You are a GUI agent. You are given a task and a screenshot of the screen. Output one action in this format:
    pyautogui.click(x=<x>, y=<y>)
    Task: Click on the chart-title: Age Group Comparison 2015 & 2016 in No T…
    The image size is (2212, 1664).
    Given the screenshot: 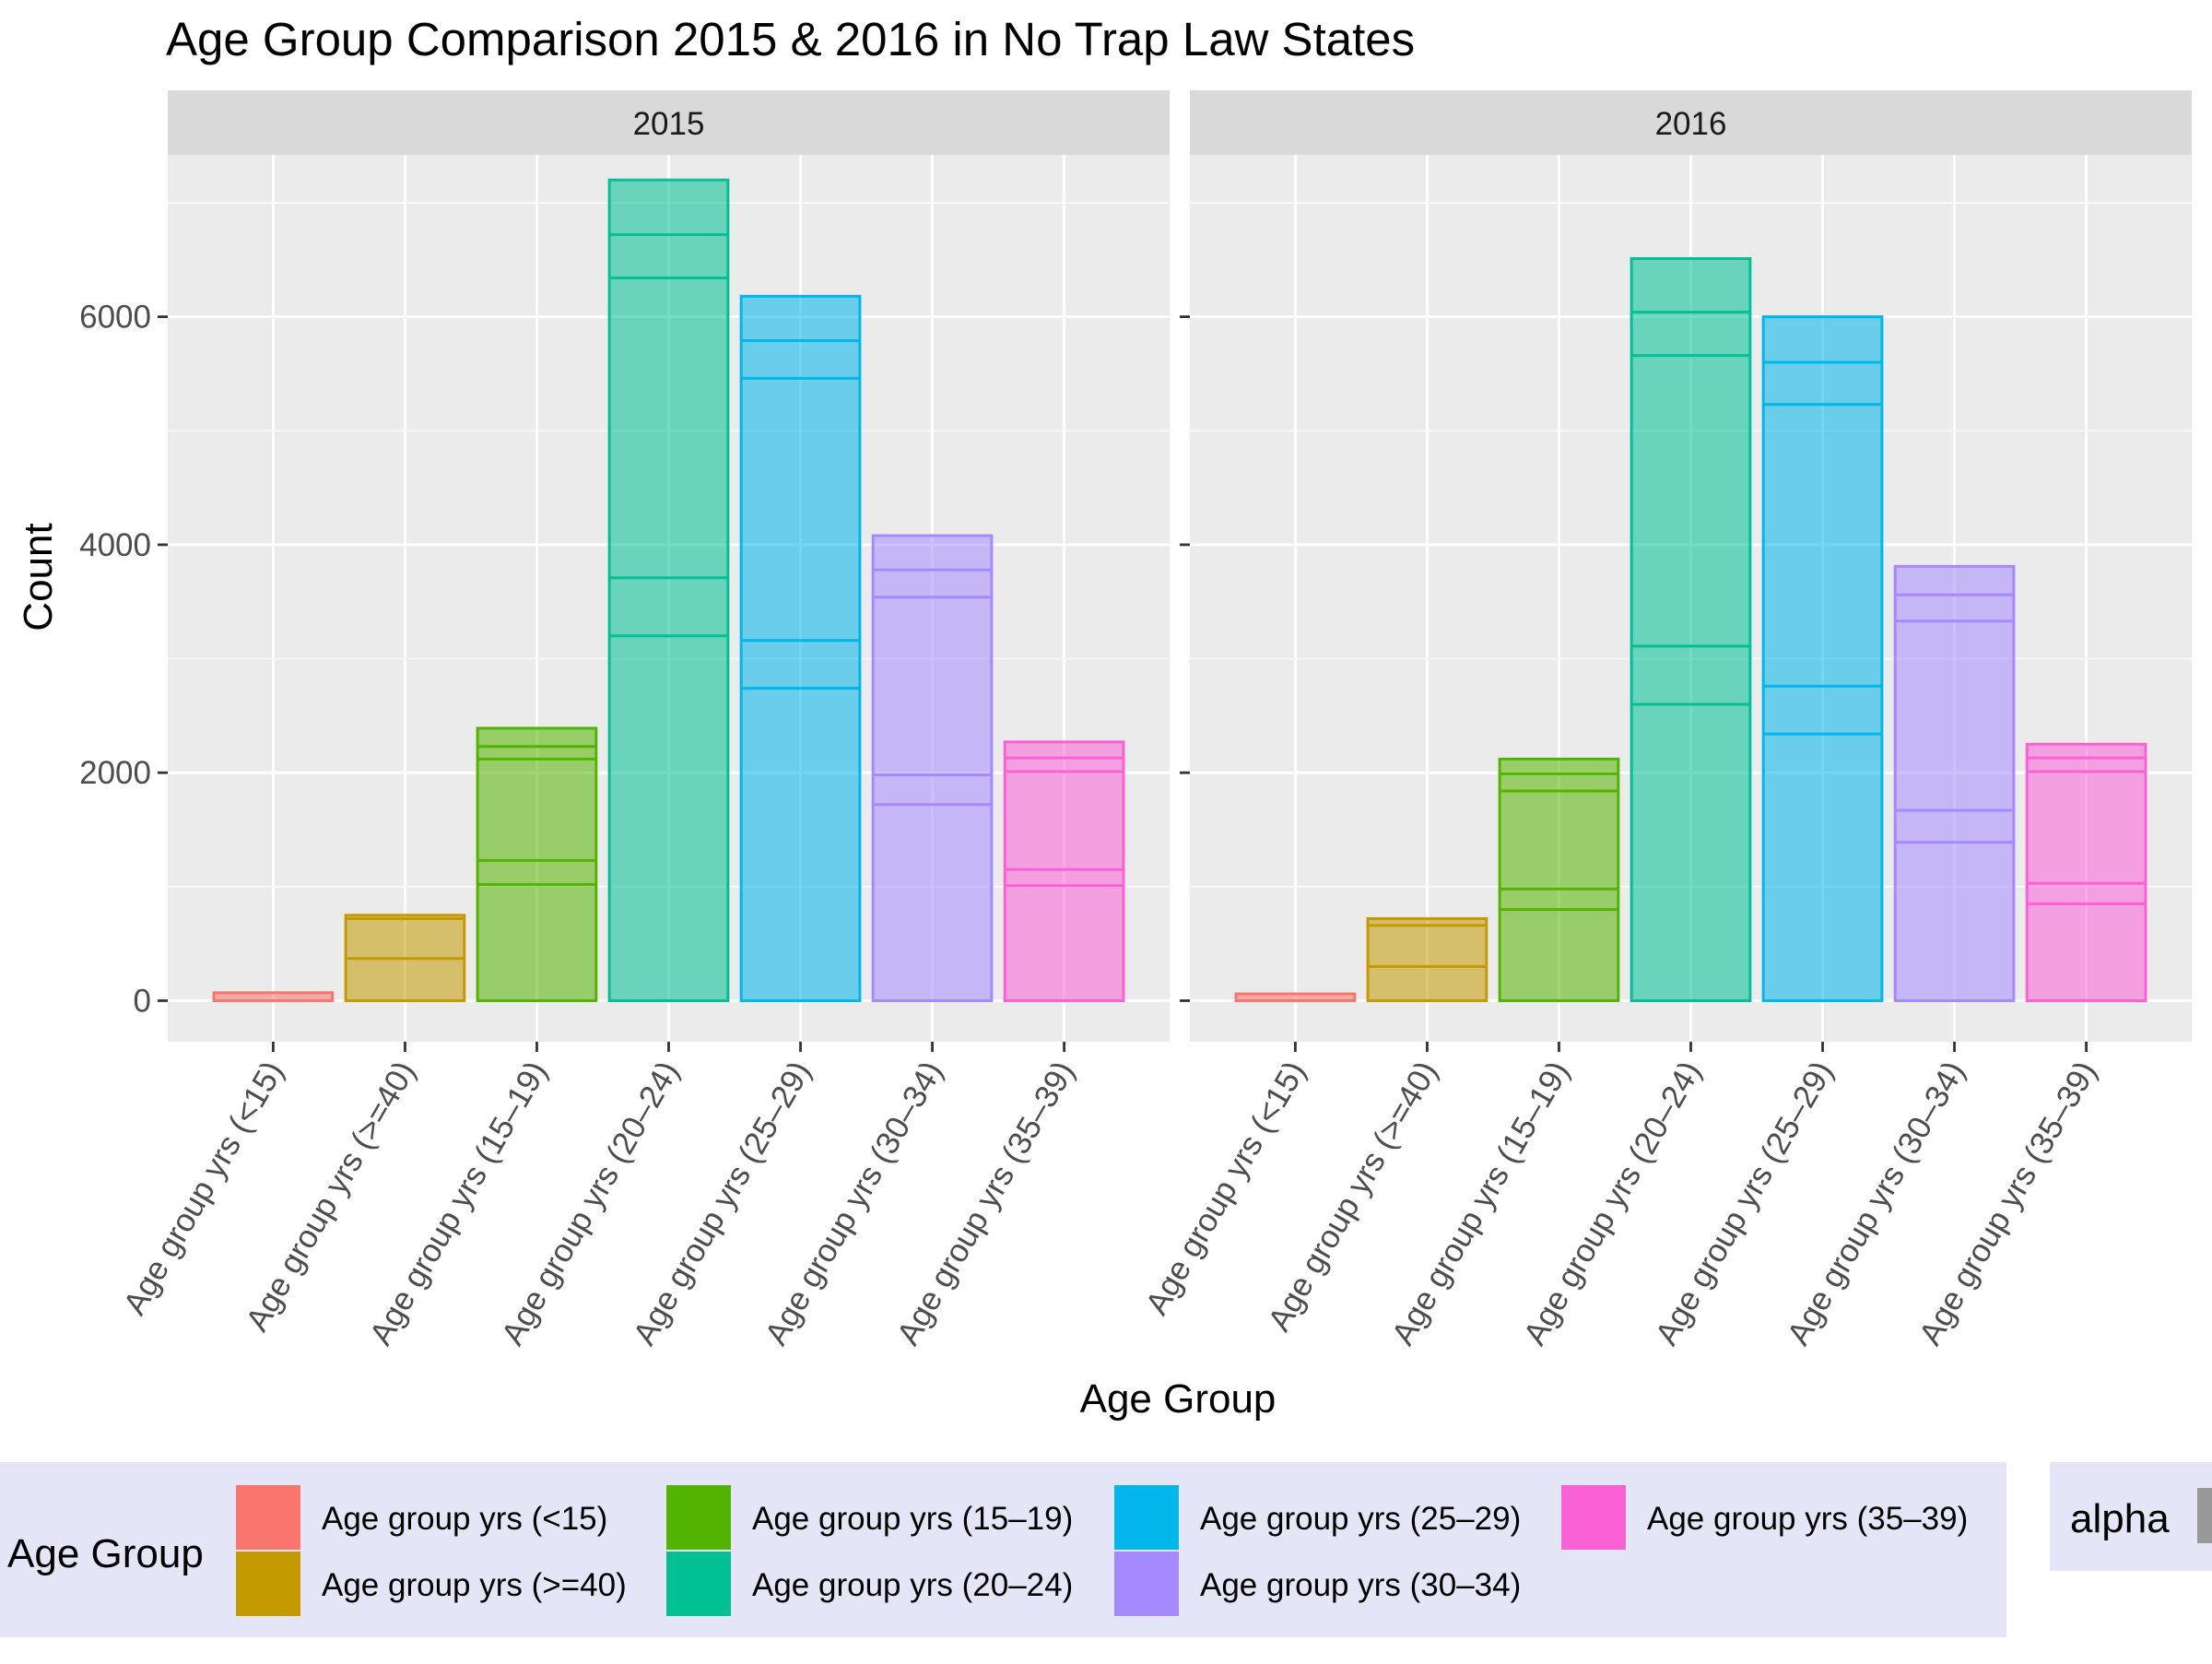 What is the action you would take?
    pyautogui.click(x=790, y=39)
    